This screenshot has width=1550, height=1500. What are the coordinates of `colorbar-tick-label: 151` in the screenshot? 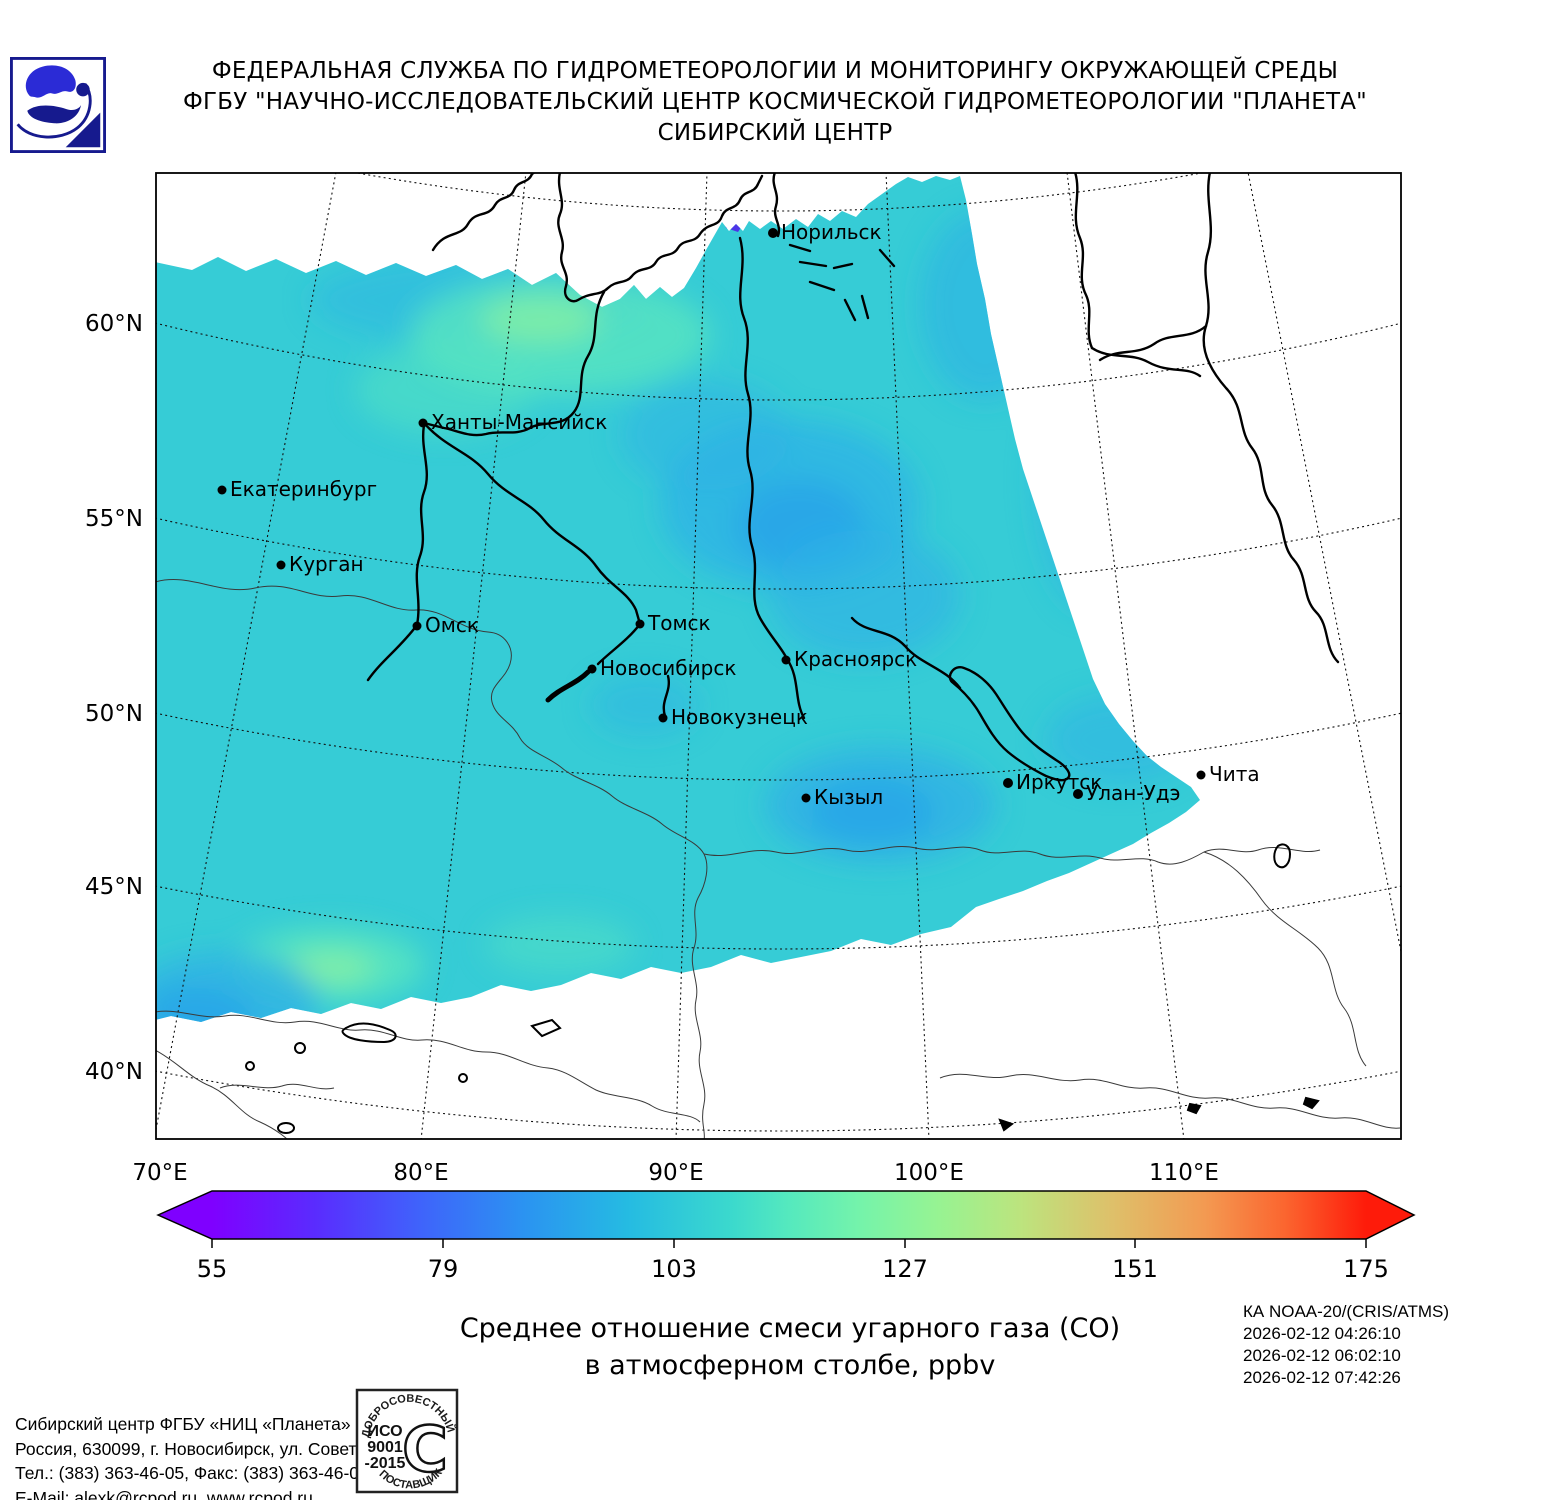 It's located at (1135, 1269).